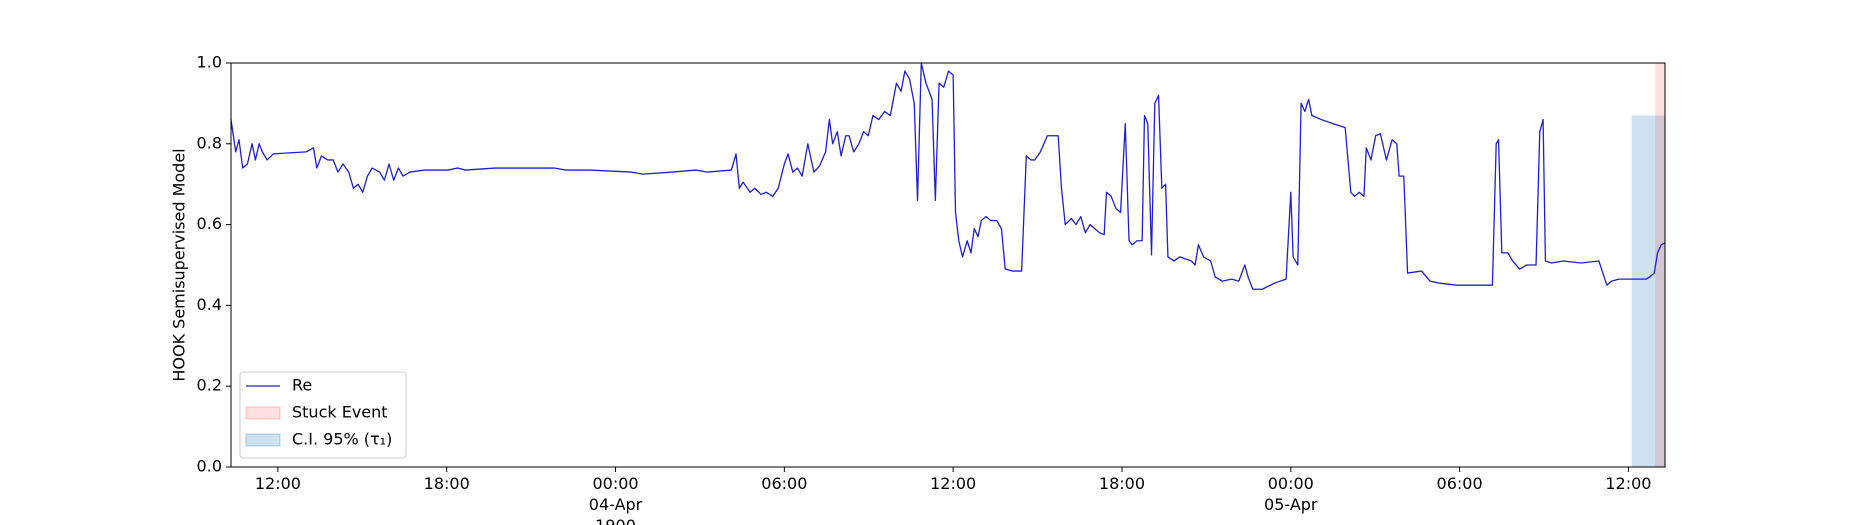  What do you see at coordinates (179, 264) in the screenshot?
I see `y-axis-label: HOOK Semisupervised Model` at bounding box center [179, 264].